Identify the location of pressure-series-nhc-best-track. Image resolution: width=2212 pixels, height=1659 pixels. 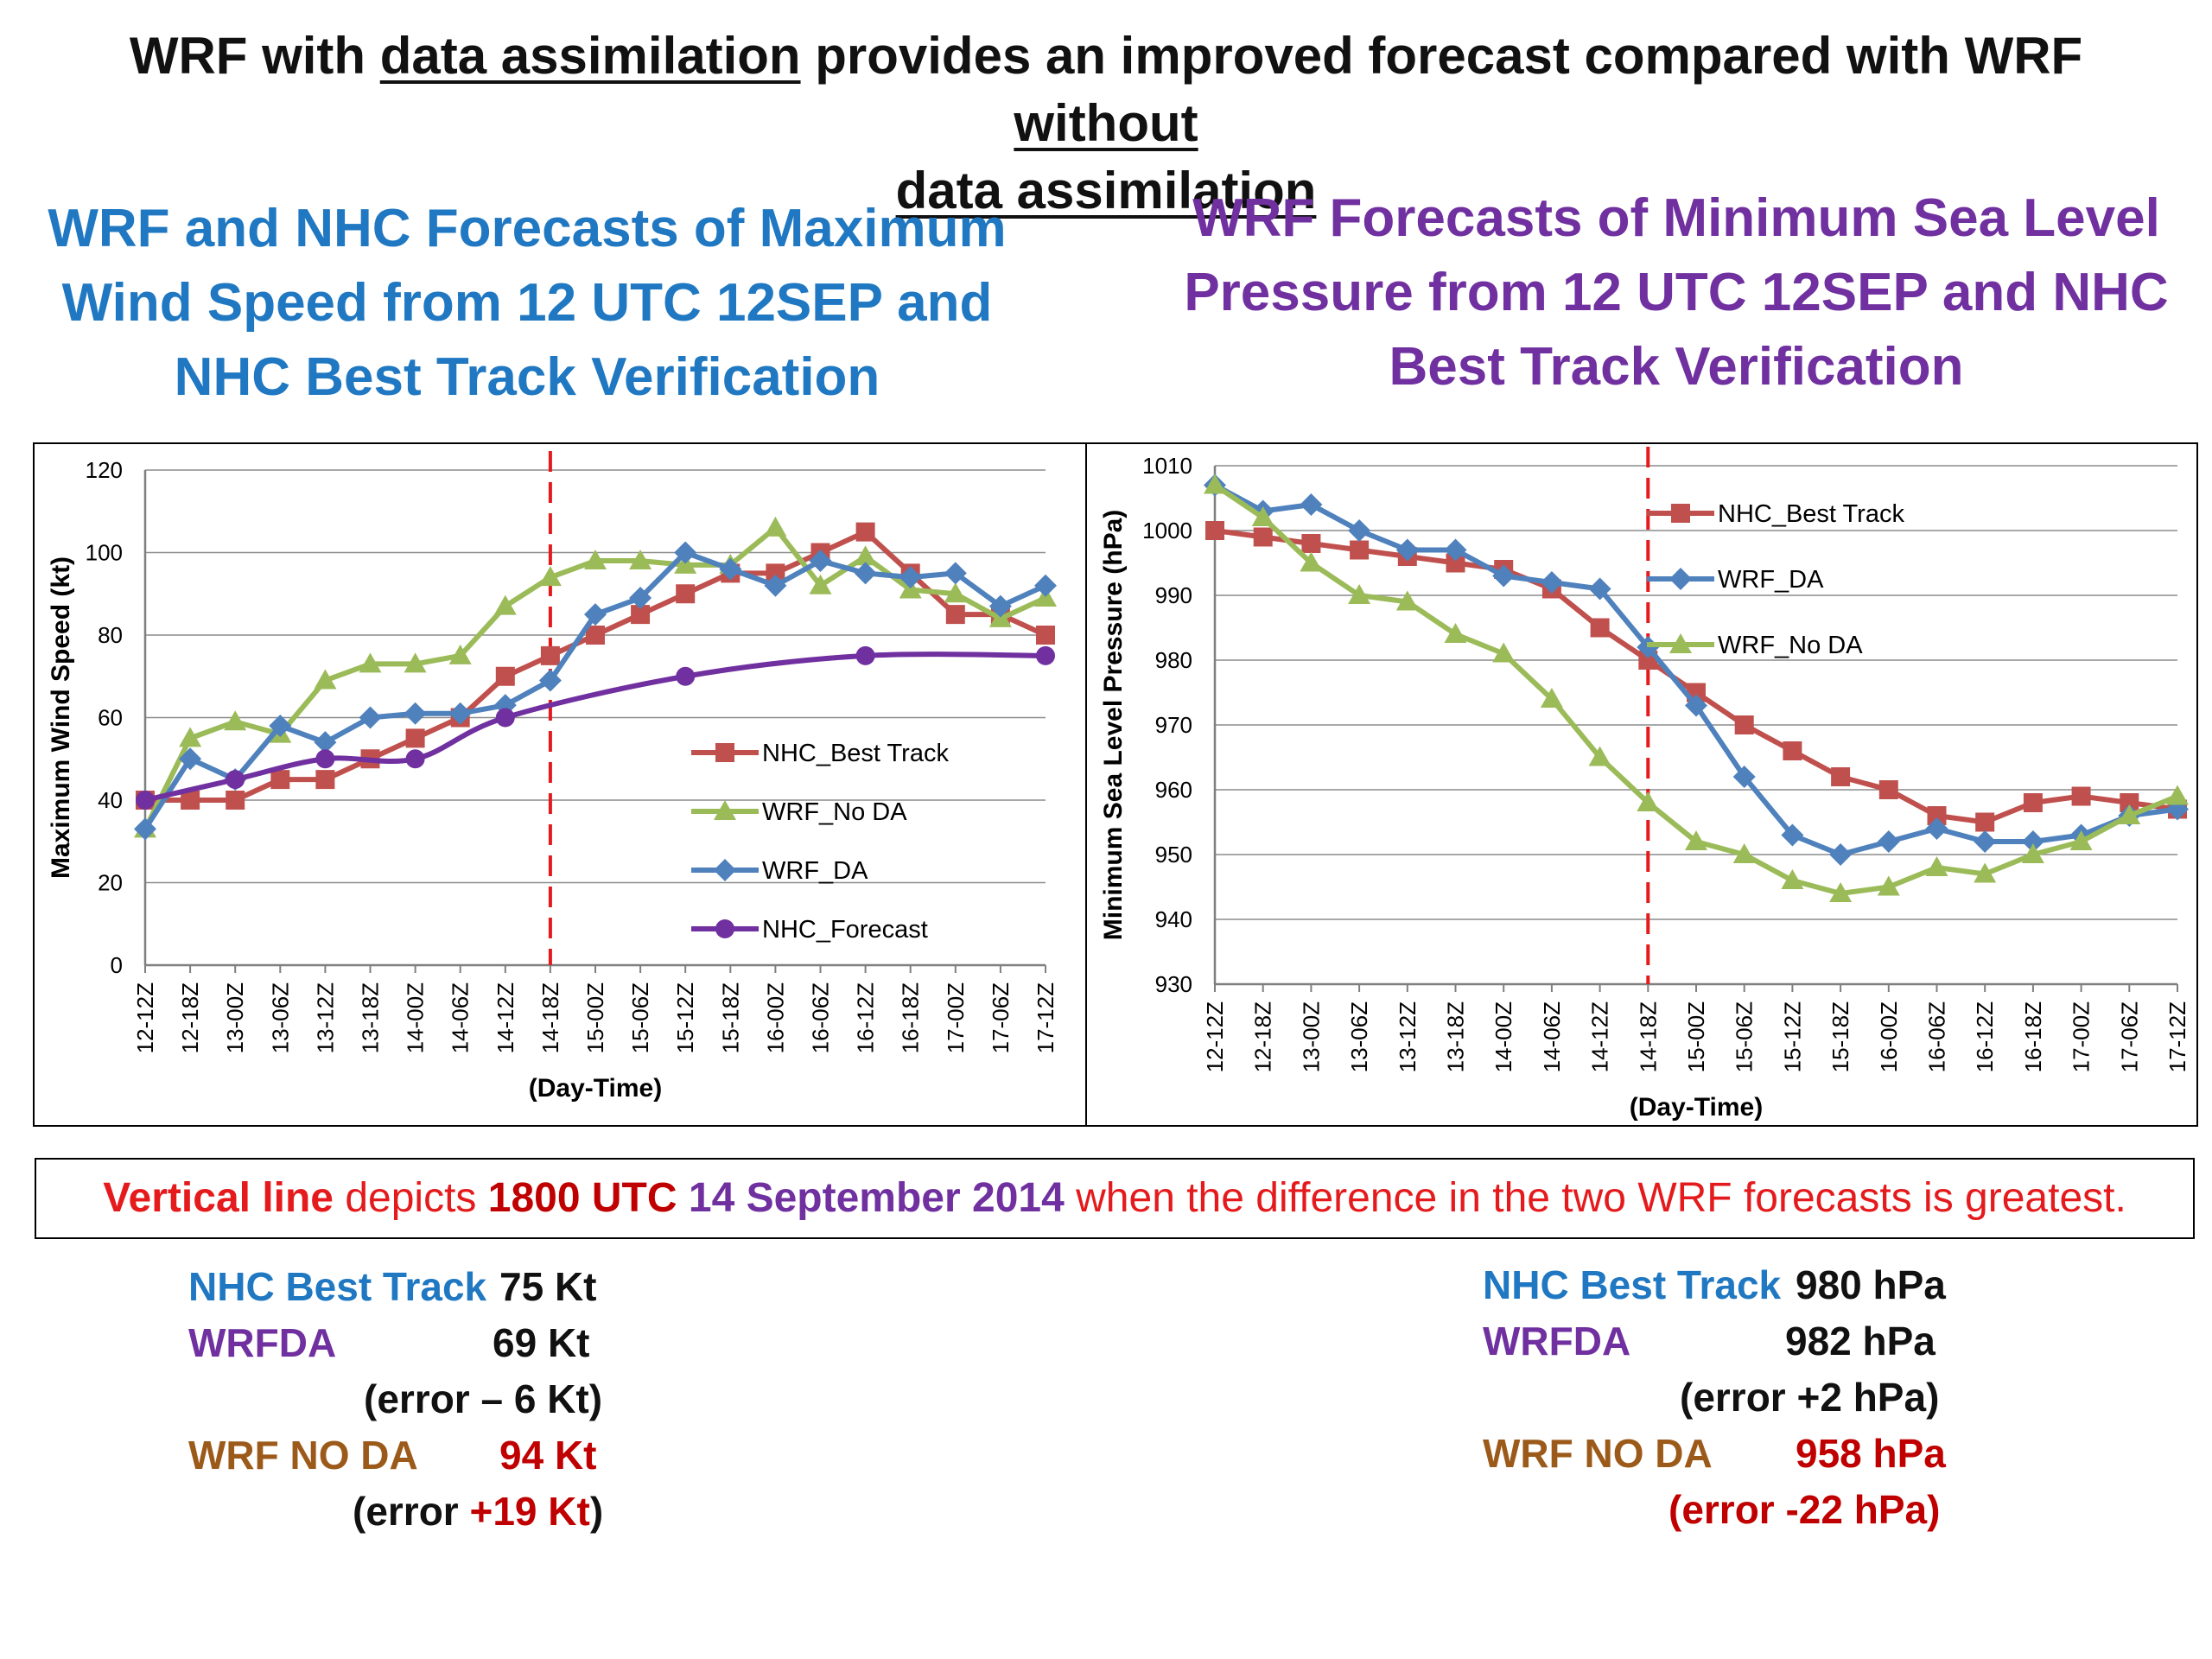
(1696, 676).